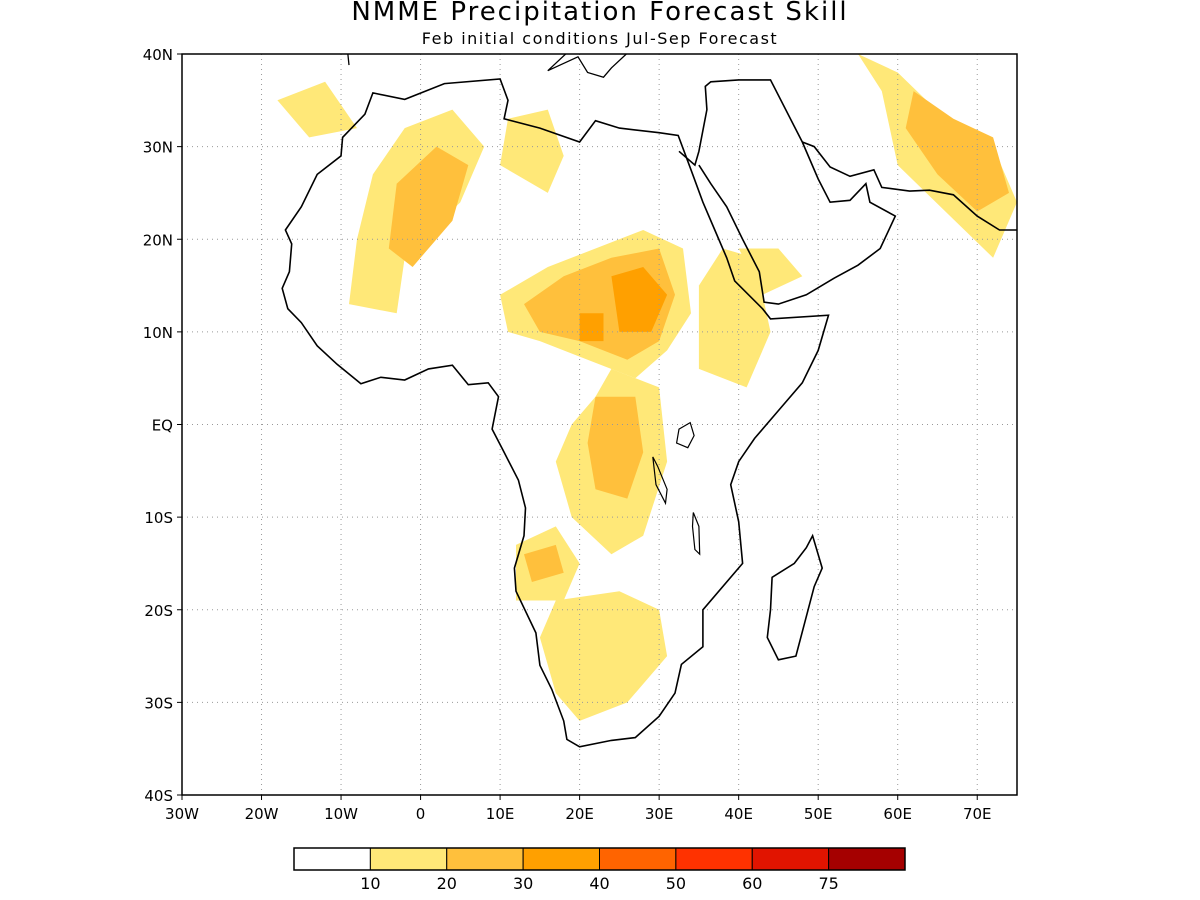 The width and height of the screenshot is (1200, 900). What do you see at coordinates (795, 597) in the screenshot?
I see `madagascar-coastline` at bounding box center [795, 597].